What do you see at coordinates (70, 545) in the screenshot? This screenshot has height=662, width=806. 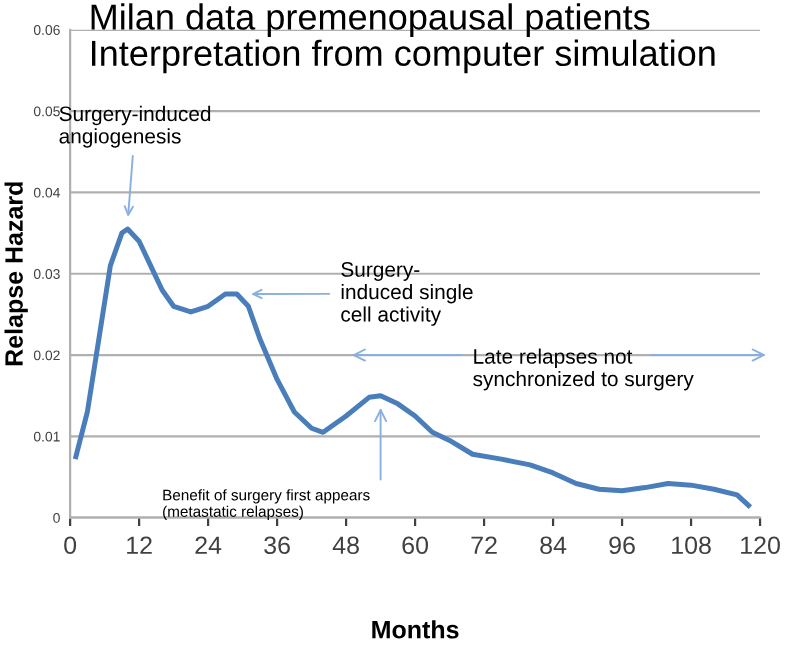 I see `x-tick-label: 0` at bounding box center [70, 545].